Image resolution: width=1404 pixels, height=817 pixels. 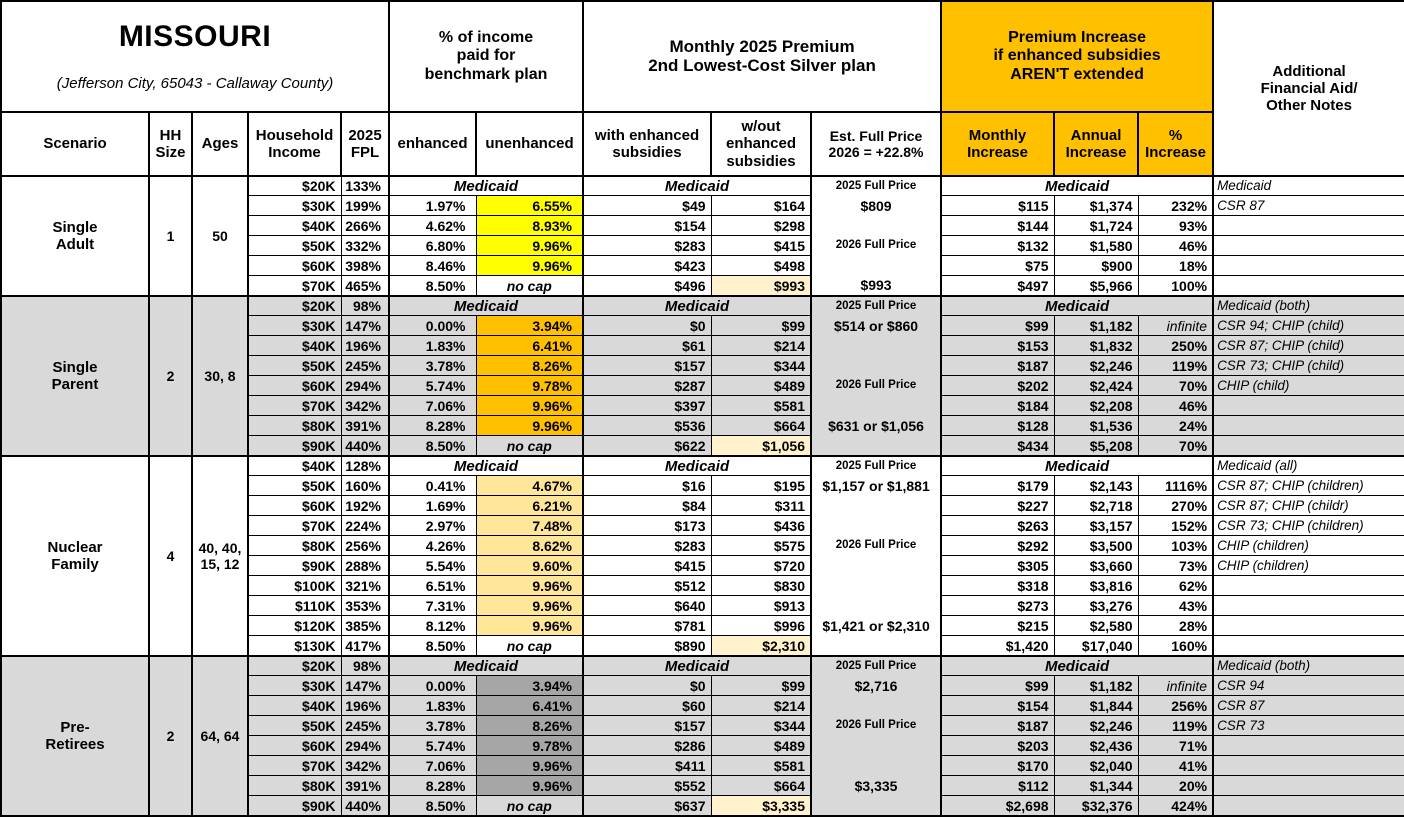 I want to click on cell-fpl: 245%, so click(x=365, y=726).